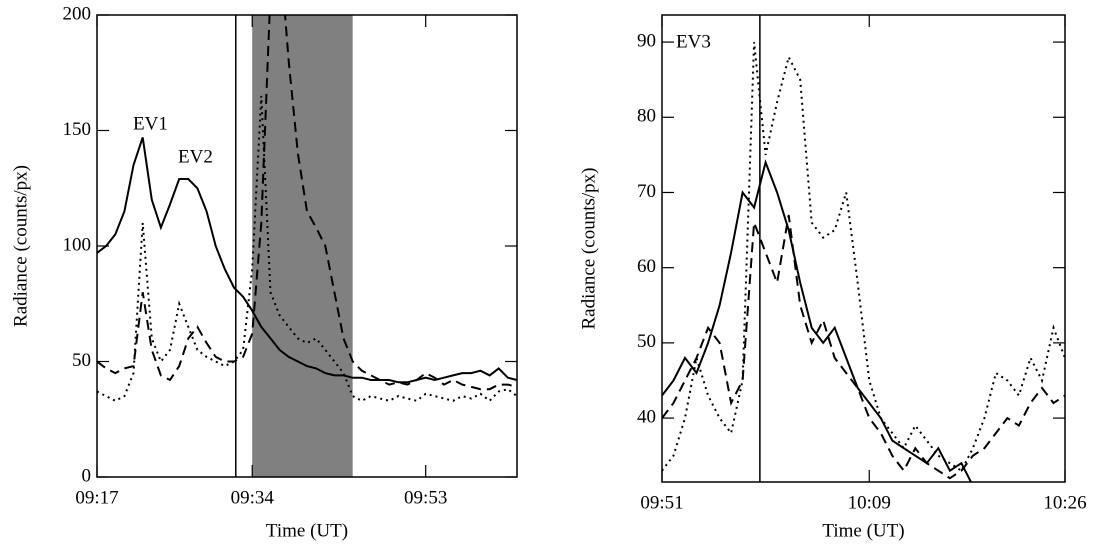 The width and height of the screenshot is (1105, 548). Describe the element at coordinates (646, 416) in the screenshot. I see `y-tick-label: 40` at that location.